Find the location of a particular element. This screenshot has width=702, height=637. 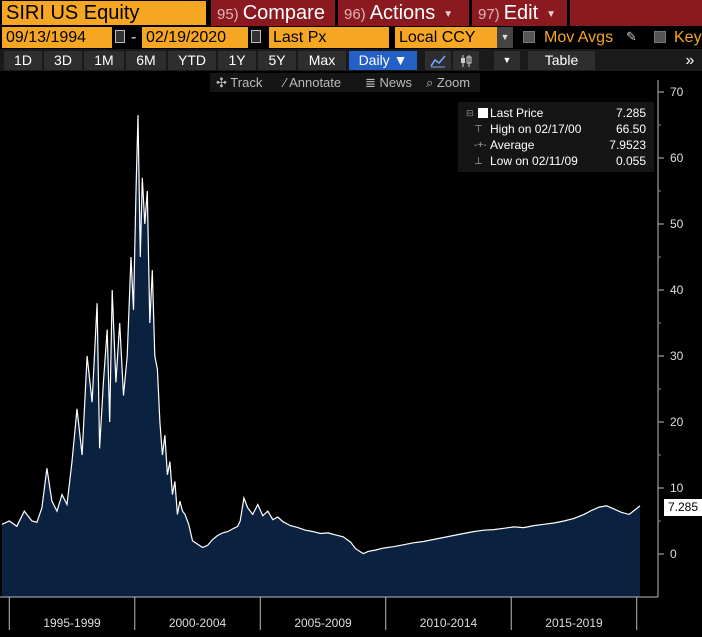

mov-avgs-checkbox is located at coordinates (529, 37).